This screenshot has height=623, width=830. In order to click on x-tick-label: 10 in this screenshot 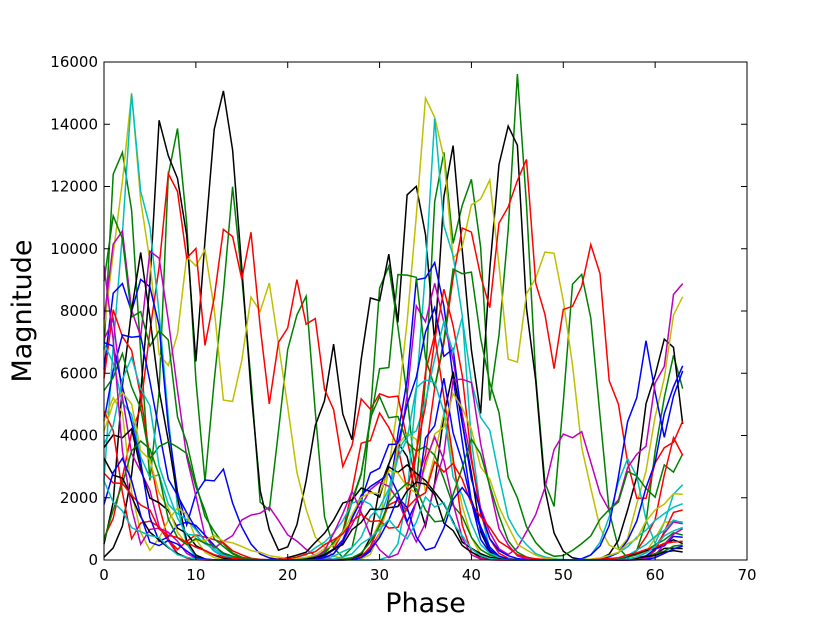, I will do `click(195, 575)`.